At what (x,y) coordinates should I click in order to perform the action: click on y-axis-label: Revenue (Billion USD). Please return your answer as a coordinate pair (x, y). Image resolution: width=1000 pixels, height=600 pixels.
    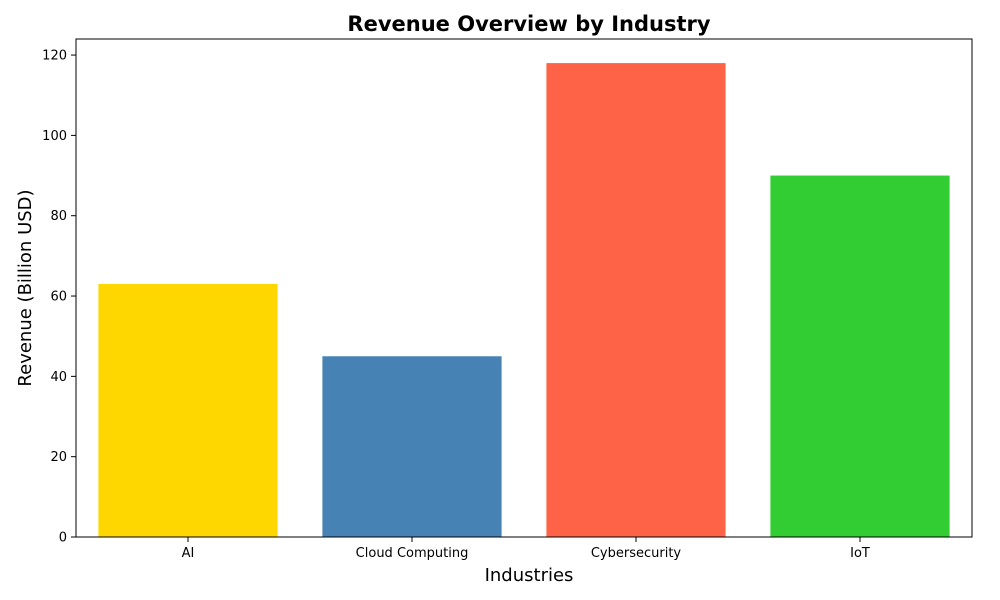
    Looking at the image, I should click on (25, 287).